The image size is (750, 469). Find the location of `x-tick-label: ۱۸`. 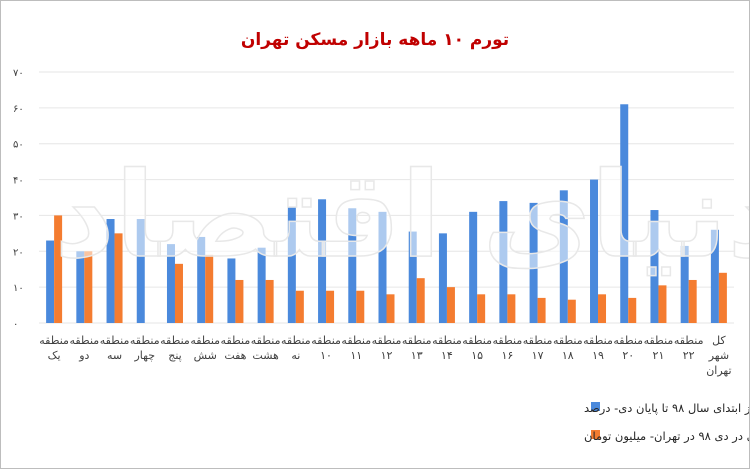

x-tick-label: ۱۸ is located at coordinates (568, 355).